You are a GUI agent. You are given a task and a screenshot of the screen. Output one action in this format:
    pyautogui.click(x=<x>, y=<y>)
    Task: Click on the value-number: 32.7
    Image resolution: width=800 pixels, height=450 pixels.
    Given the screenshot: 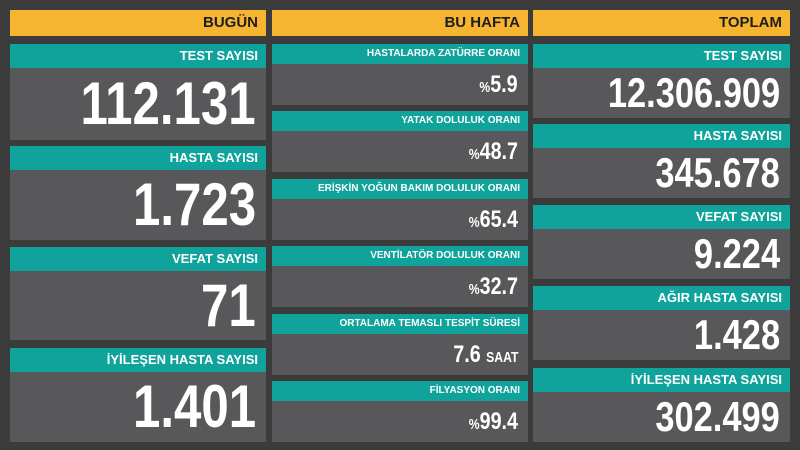 What is the action you would take?
    pyautogui.click(x=498, y=286)
    